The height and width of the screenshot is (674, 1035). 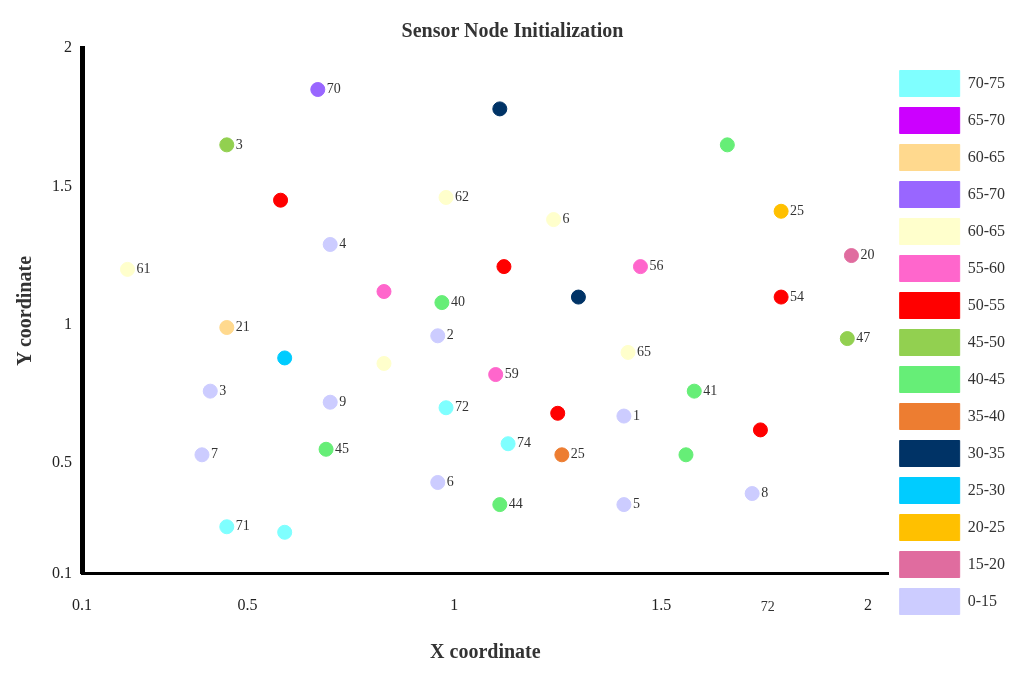 What do you see at coordinates (986, 267) in the screenshot?
I see `legend-label: 55-60` at bounding box center [986, 267].